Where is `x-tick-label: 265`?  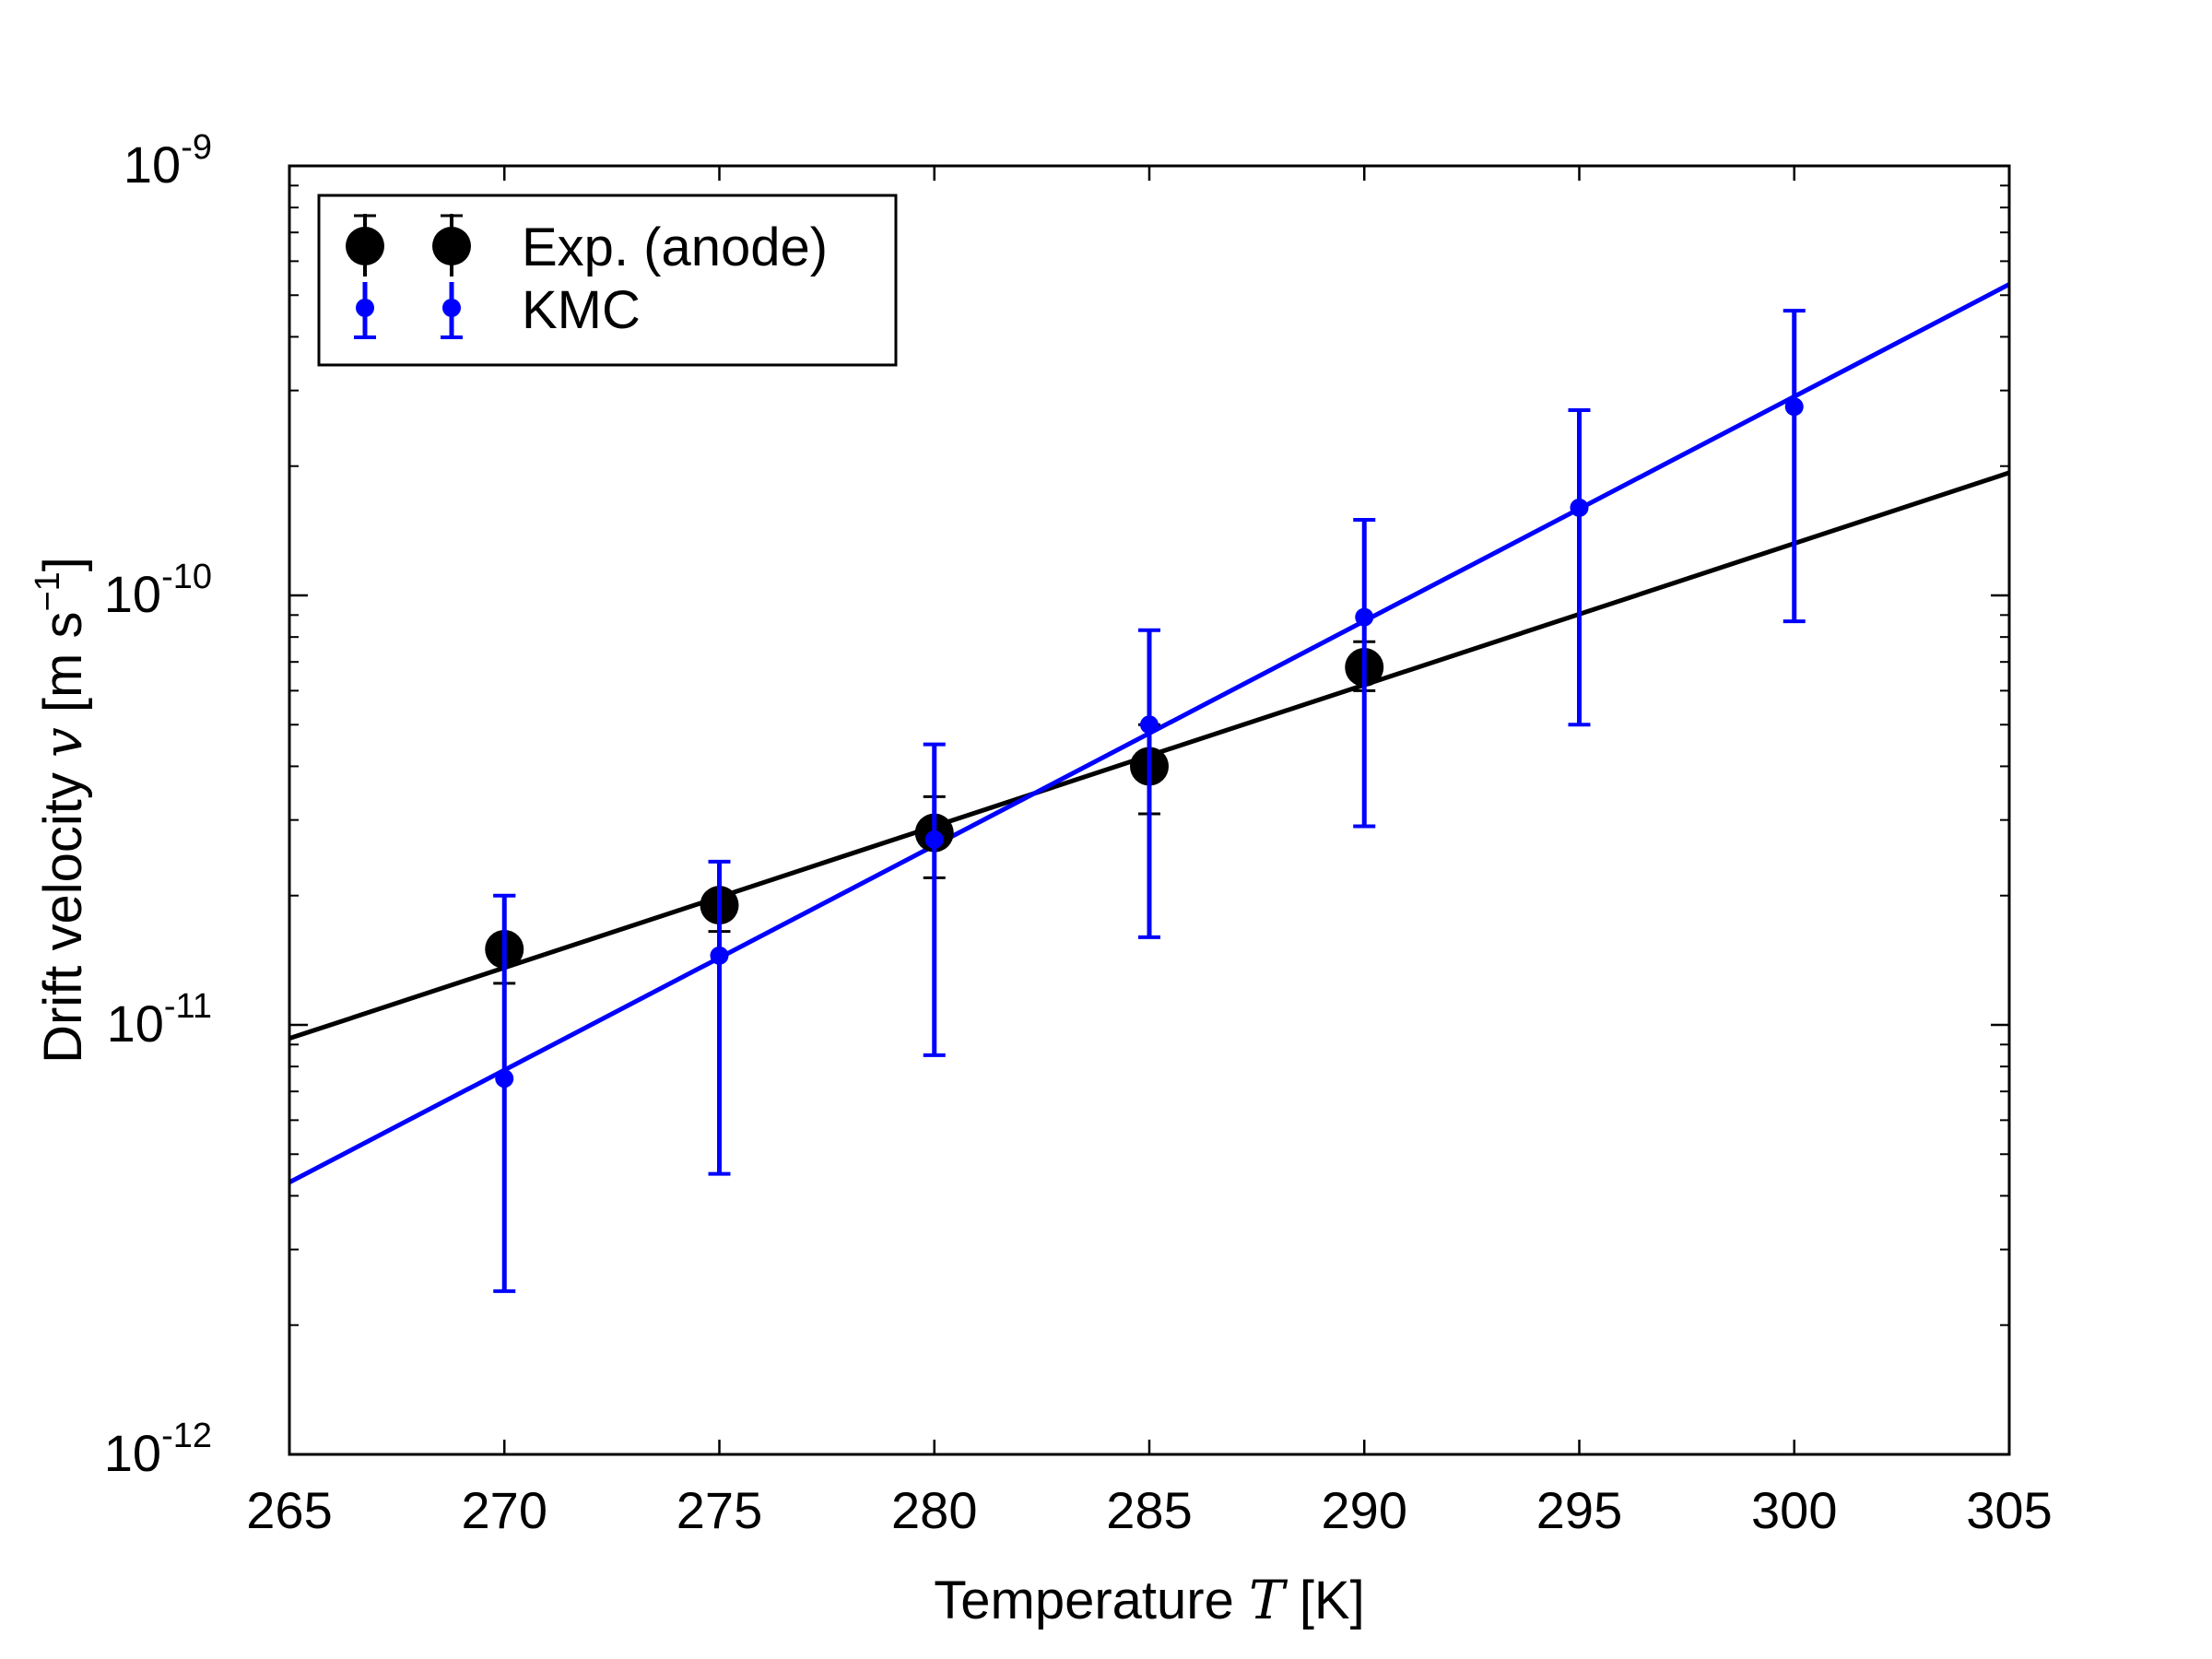 x-tick-label: 265 is located at coordinates (289, 1510).